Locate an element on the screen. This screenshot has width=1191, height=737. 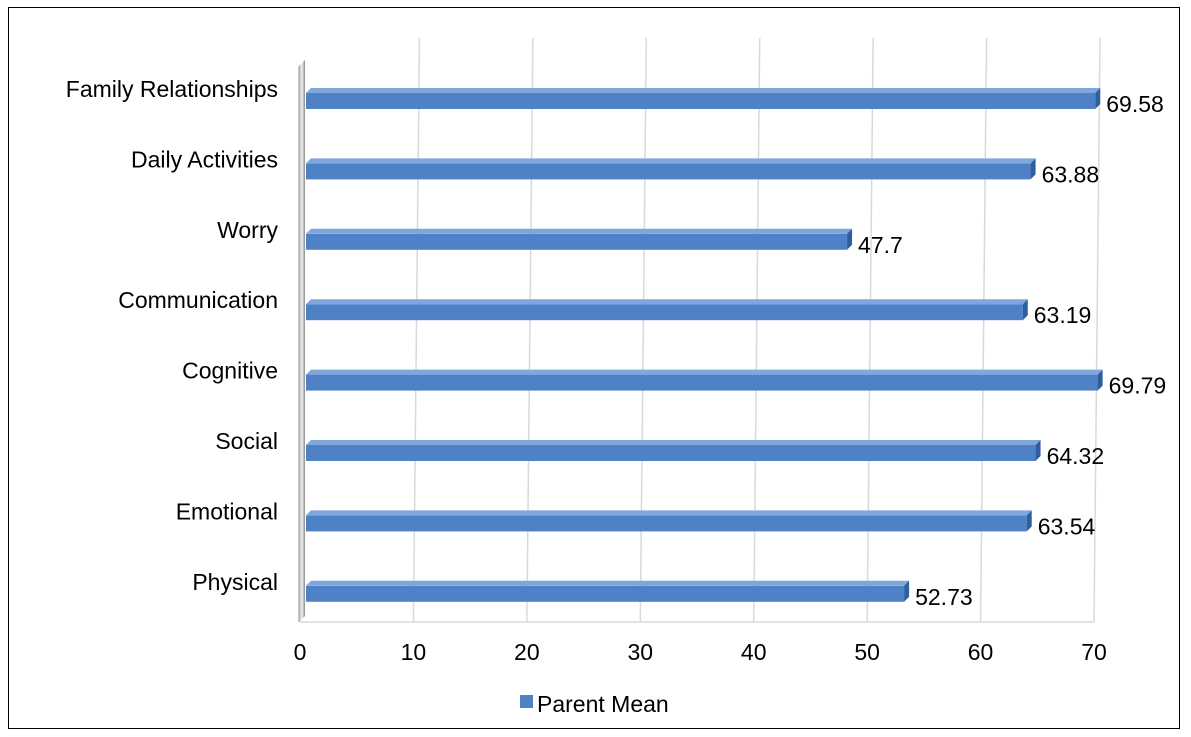
x-tick-label: 10 is located at coordinates (414, 652).